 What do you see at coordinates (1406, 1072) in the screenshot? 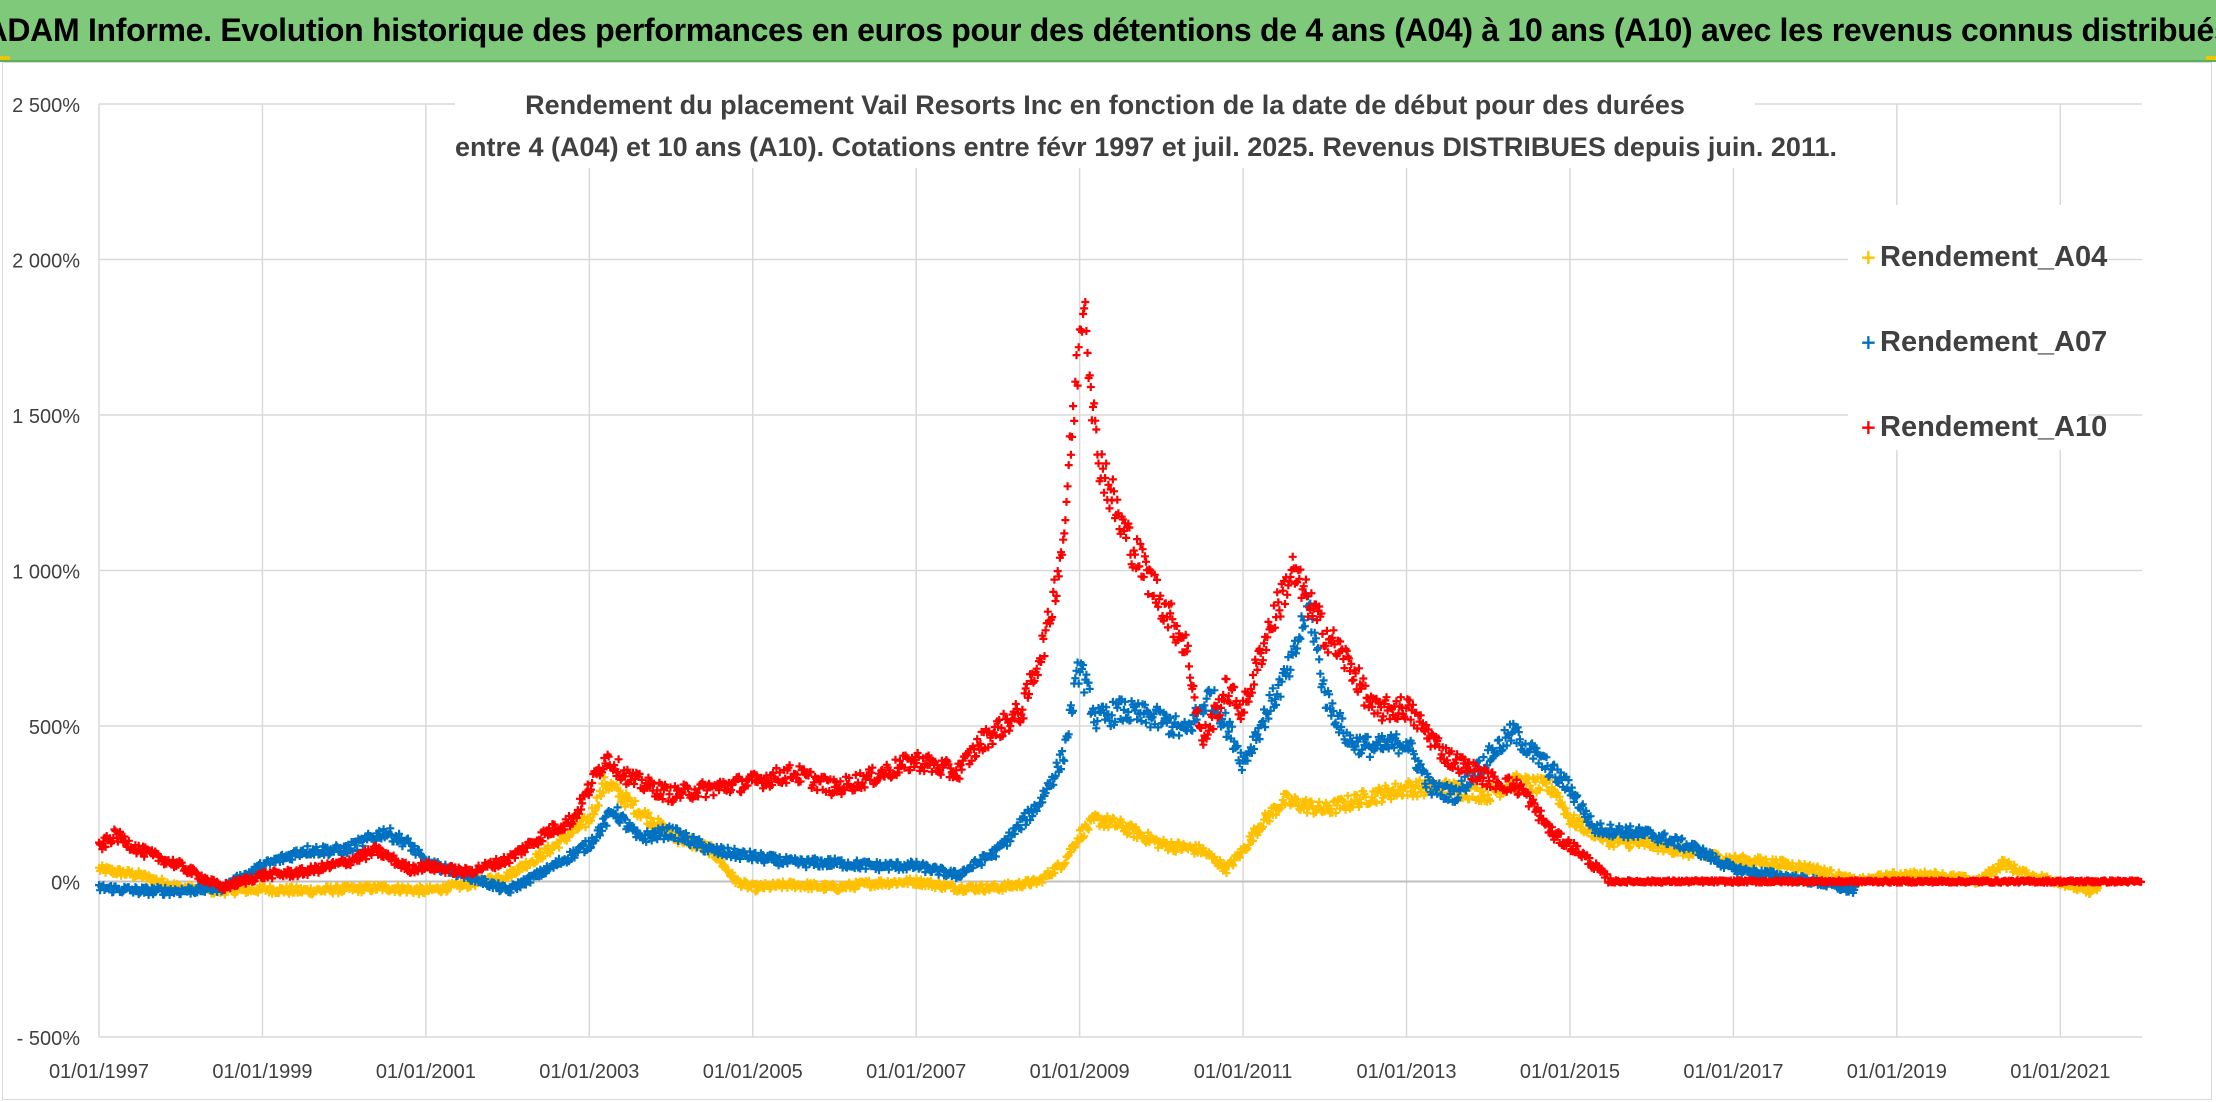
I see `x-tick-label: 01/01/2013` at bounding box center [1406, 1072].